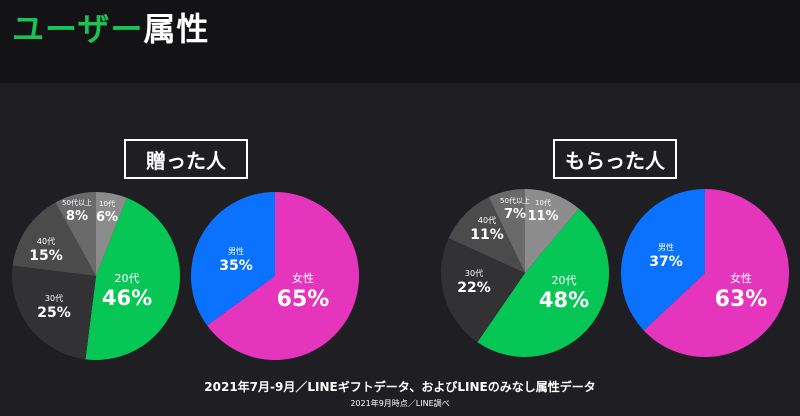  I want to click on pie-3-slice-4-value: 11%, so click(487, 235).